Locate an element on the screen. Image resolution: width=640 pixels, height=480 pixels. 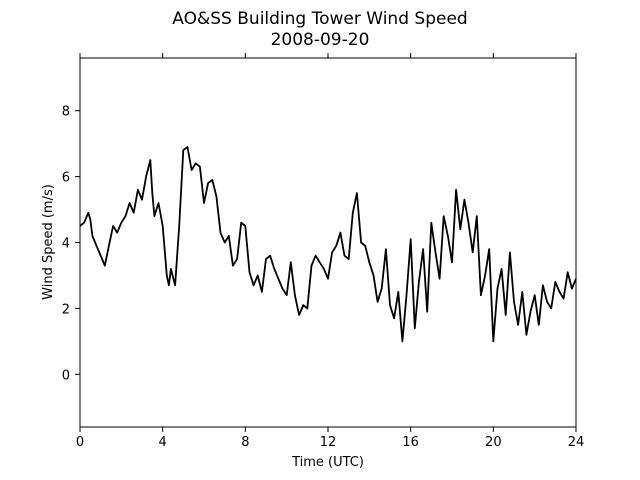
x-axis-label: Time (UTC) is located at coordinates (327, 462).